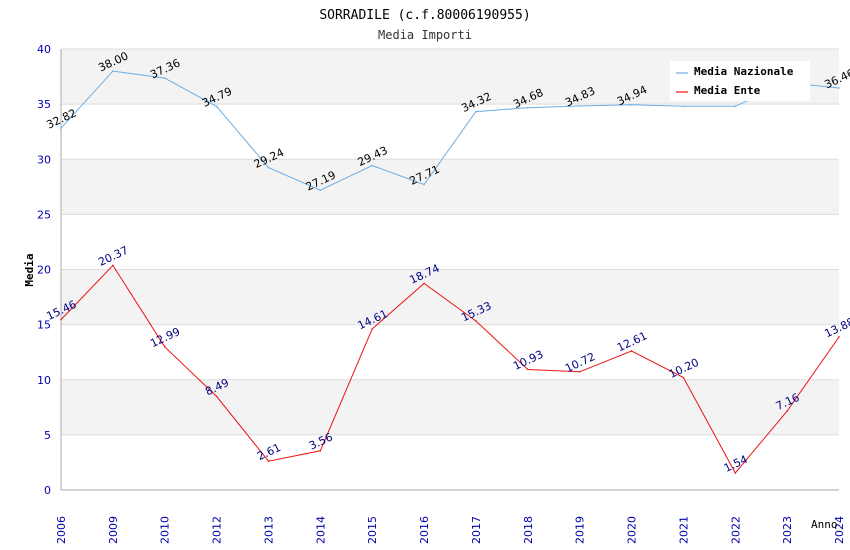 This screenshot has height=550, width=850. What do you see at coordinates (528, 530) in the screenshot?
I see `x-tick-label: 2018` at bounding box center [528, 530].